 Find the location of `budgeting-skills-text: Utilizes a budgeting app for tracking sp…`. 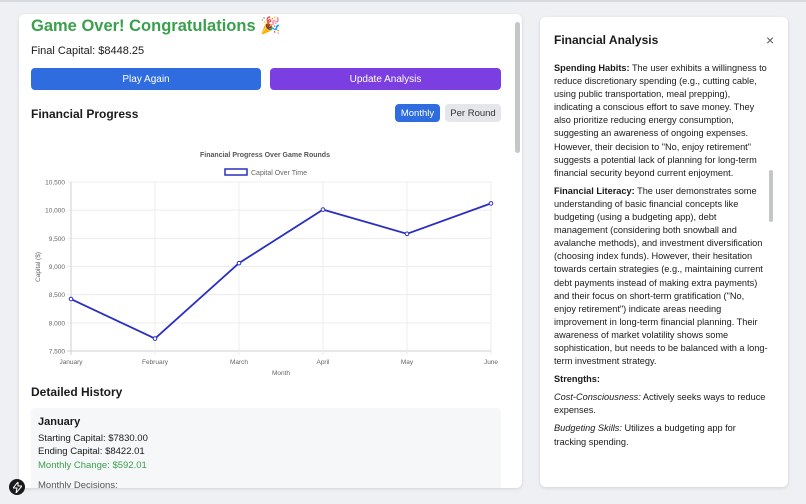

budgeting-skills-text: Utilizes a budgeting app for tracking sp… is located at coordinates (645, 435).